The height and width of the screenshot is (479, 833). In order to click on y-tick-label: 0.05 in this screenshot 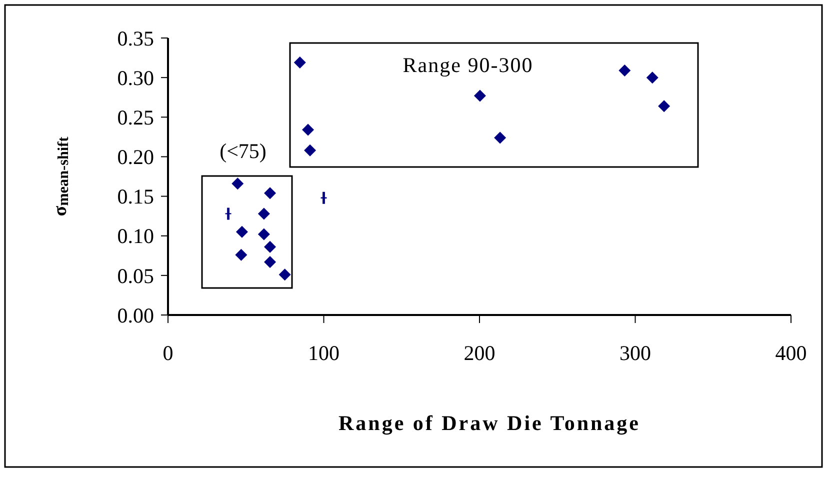, I will do `click(135, 276)`.